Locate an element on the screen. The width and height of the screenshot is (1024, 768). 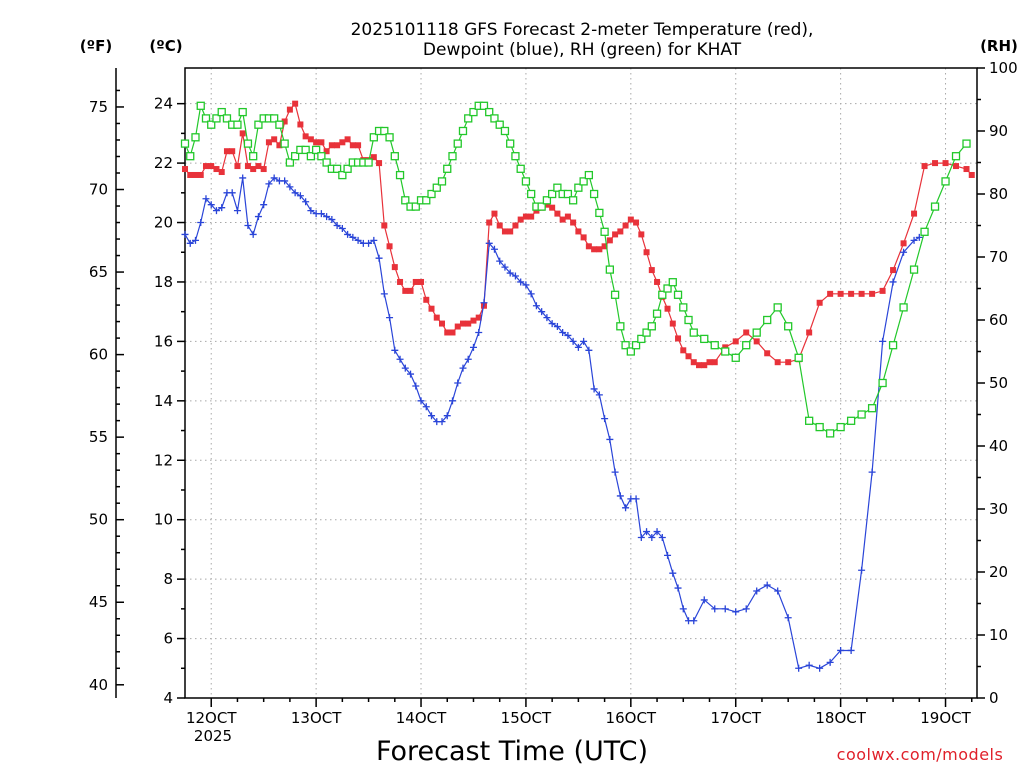
x-tick-label: 13OCT is located at coordinates (316, 718).